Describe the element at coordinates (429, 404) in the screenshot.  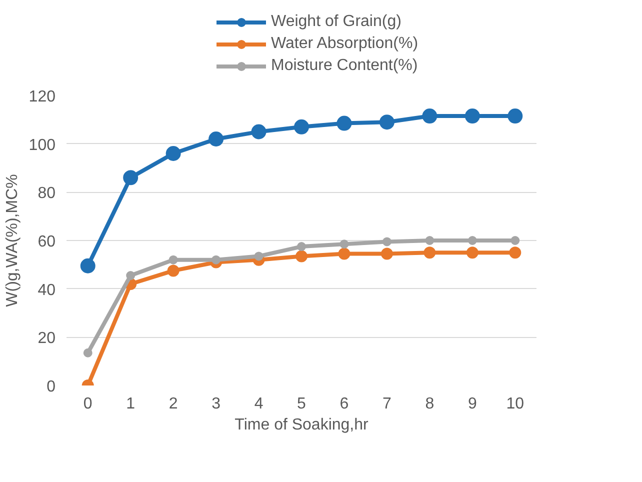
I see `x-tick-label: 8` at that location.